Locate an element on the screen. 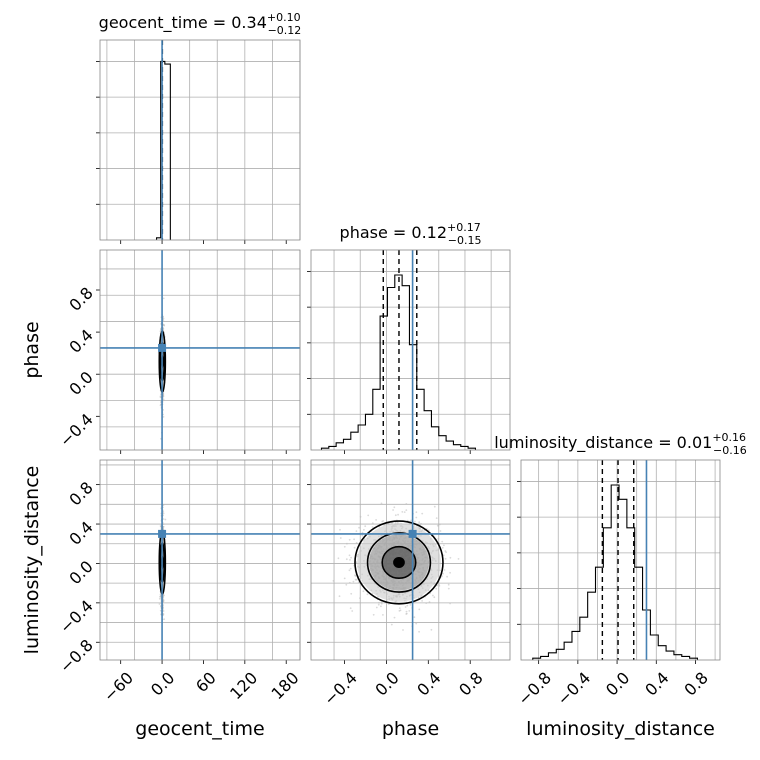  x-tick-label: 0.8 is located at coordinates (695, 683).